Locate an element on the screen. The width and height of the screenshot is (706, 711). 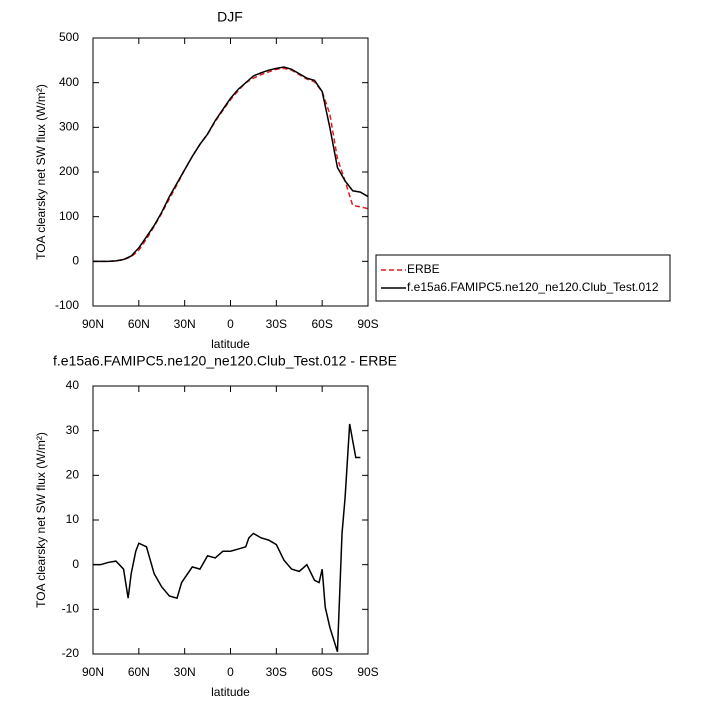
legend-label: ERBE is located at coordinates (423, 269).